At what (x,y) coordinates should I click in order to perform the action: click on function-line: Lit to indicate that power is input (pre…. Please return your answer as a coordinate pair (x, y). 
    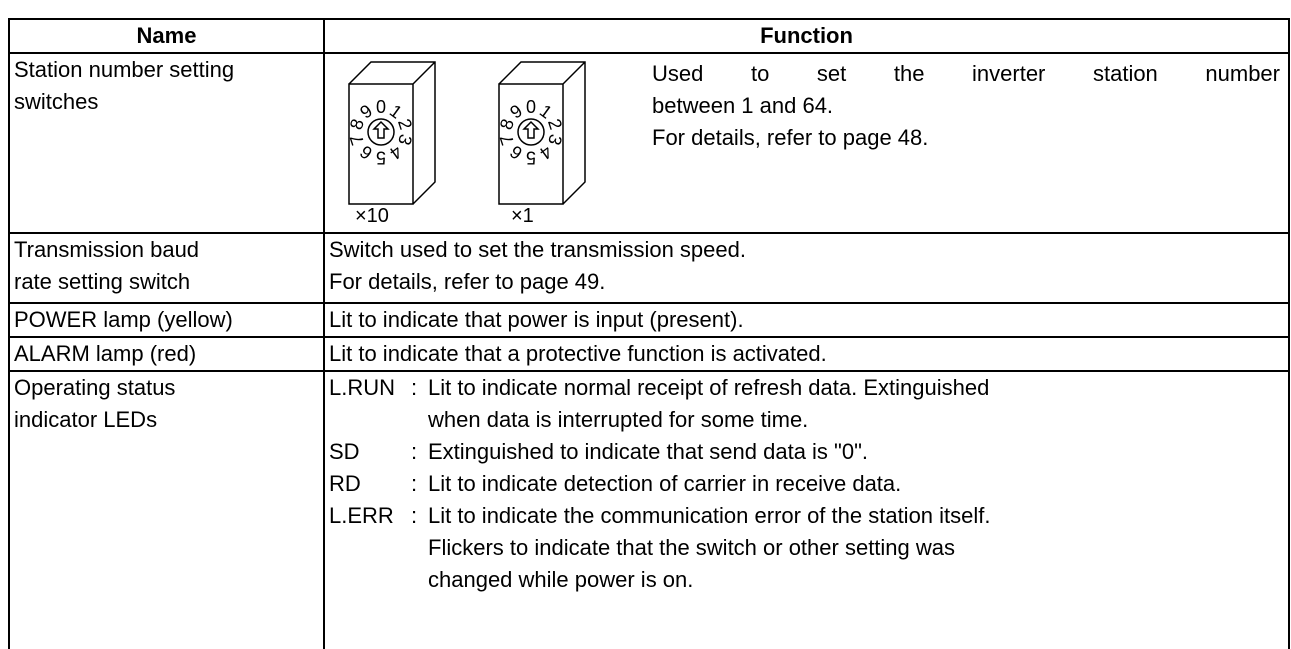
    Looking at the image, I should click on (536, 319).